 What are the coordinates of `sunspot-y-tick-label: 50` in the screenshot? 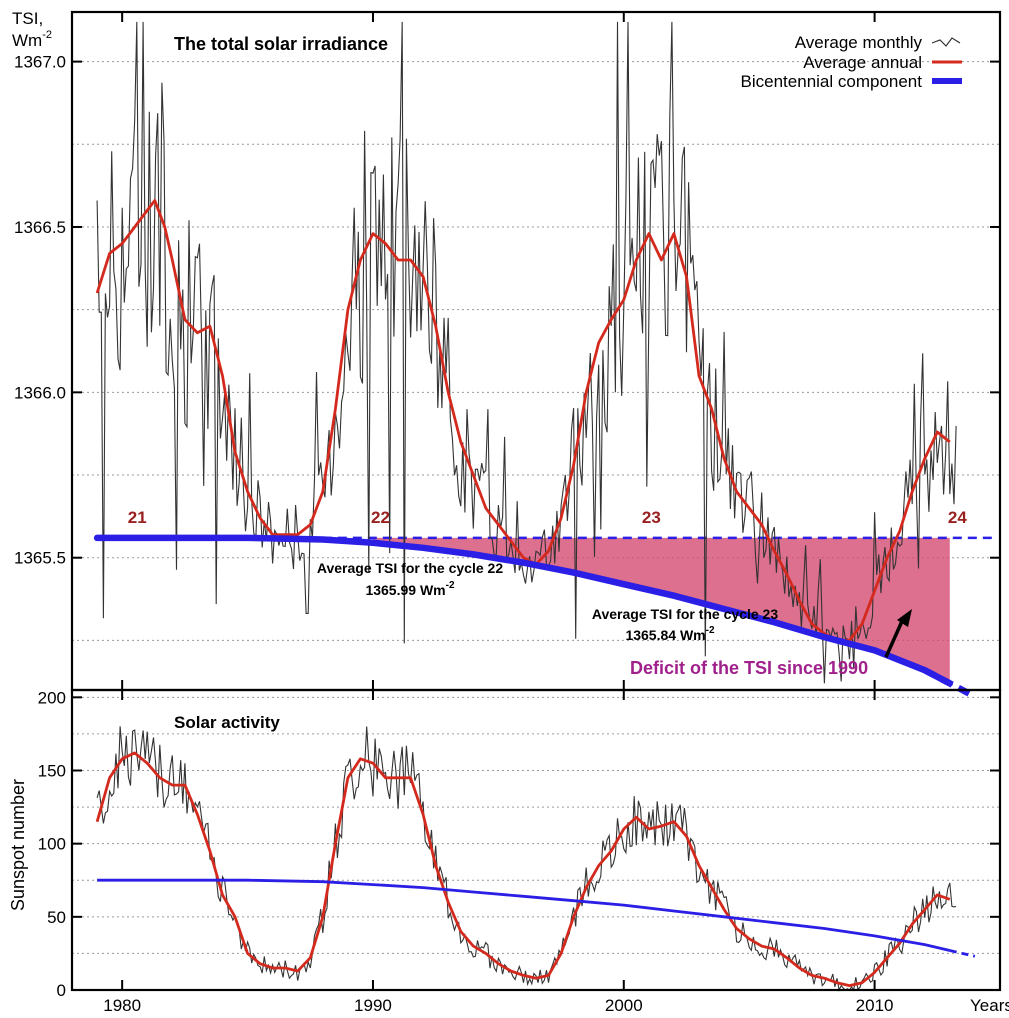 It's located at (56, 917).